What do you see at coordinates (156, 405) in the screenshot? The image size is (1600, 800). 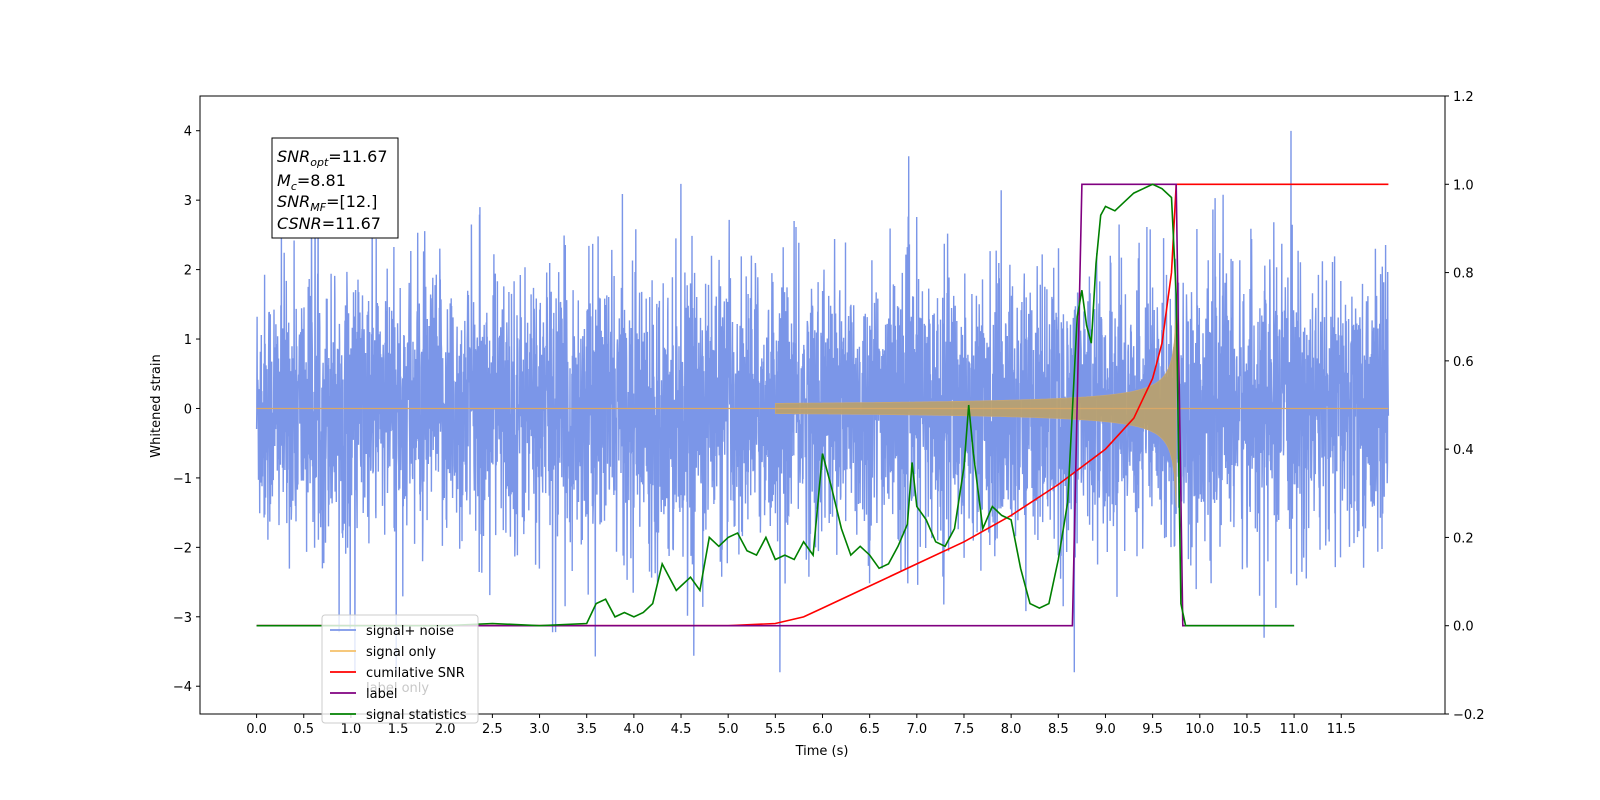 I see `y-axis-label: Whitened strain` at bounding box center [156, 405].